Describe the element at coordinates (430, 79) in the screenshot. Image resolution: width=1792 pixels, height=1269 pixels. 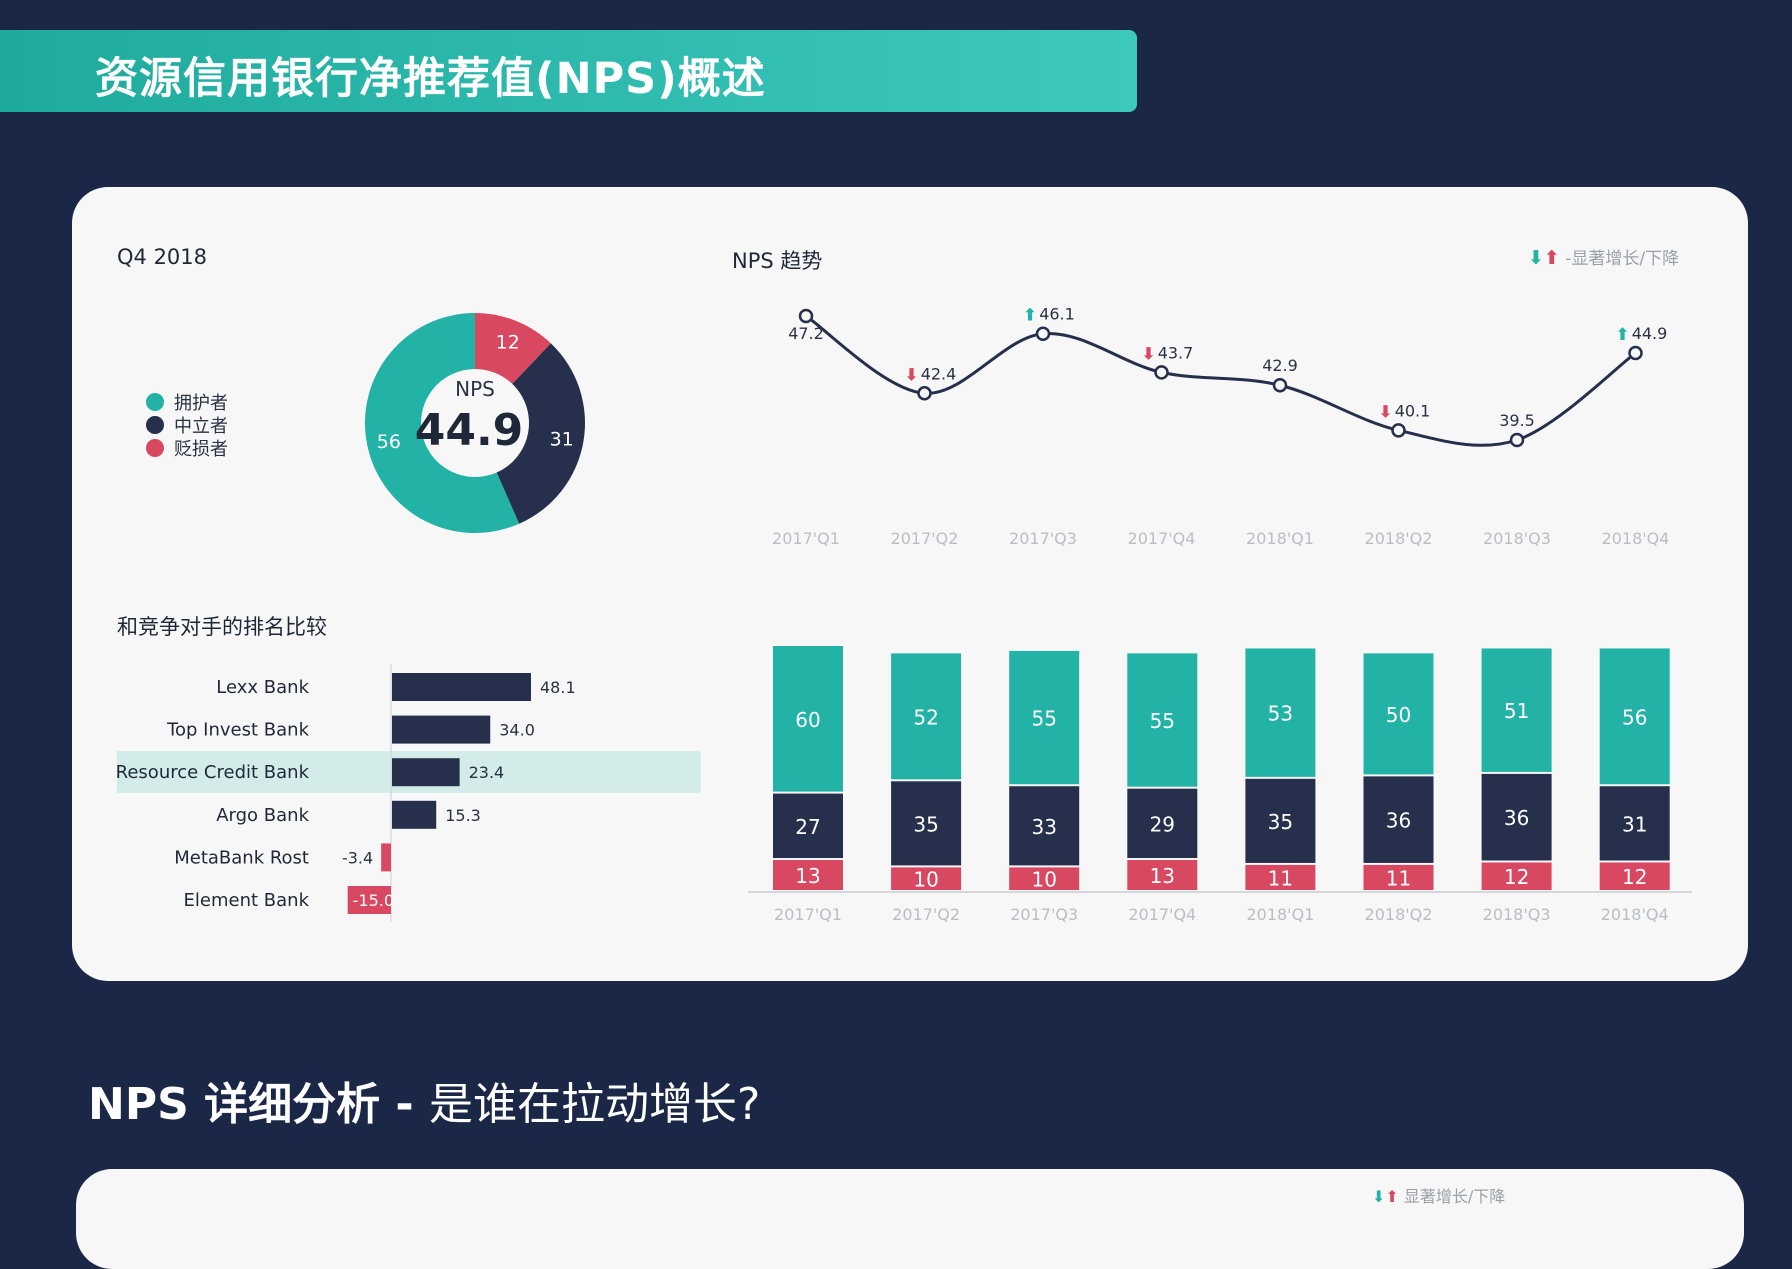
I see `page-title: 资源信用银行净推荐值(NPS)概述` at that location.